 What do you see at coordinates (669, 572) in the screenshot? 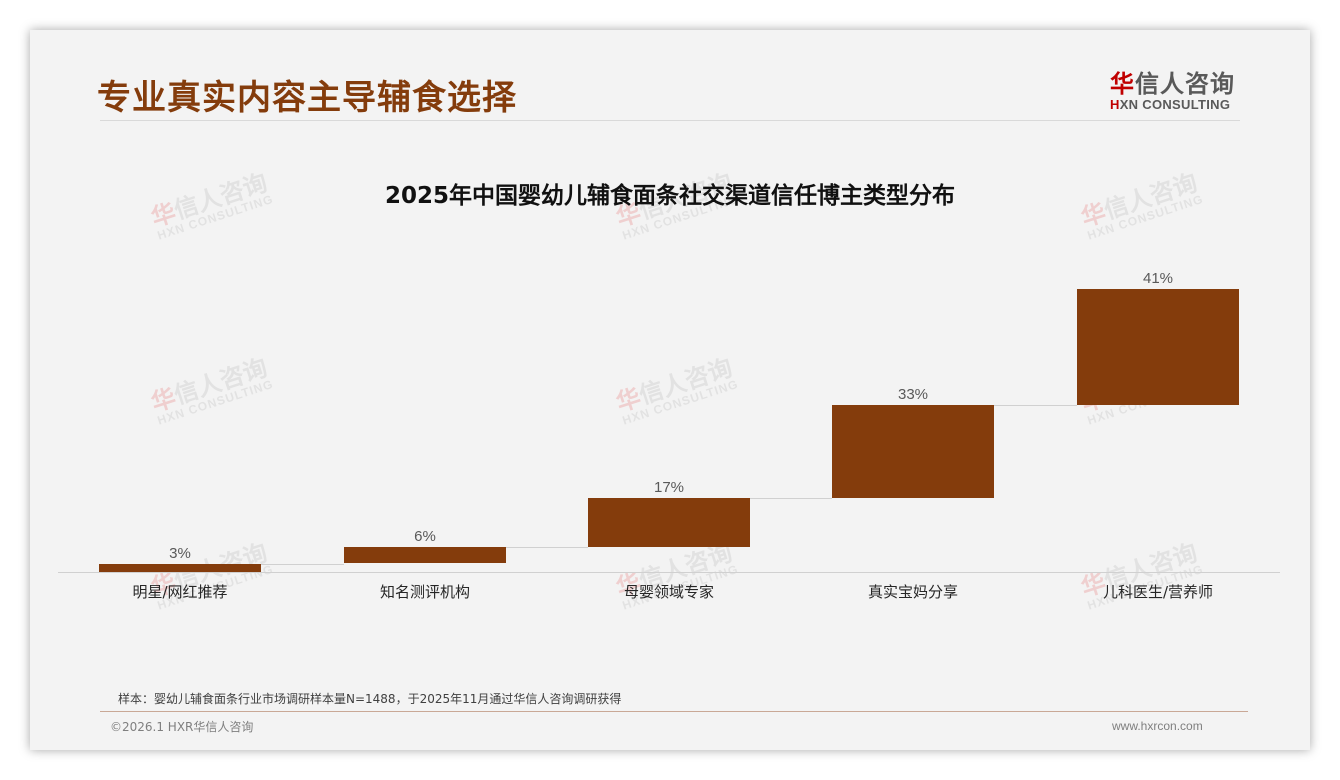
I see `x-axis-line` at bounding box center [669, 572].